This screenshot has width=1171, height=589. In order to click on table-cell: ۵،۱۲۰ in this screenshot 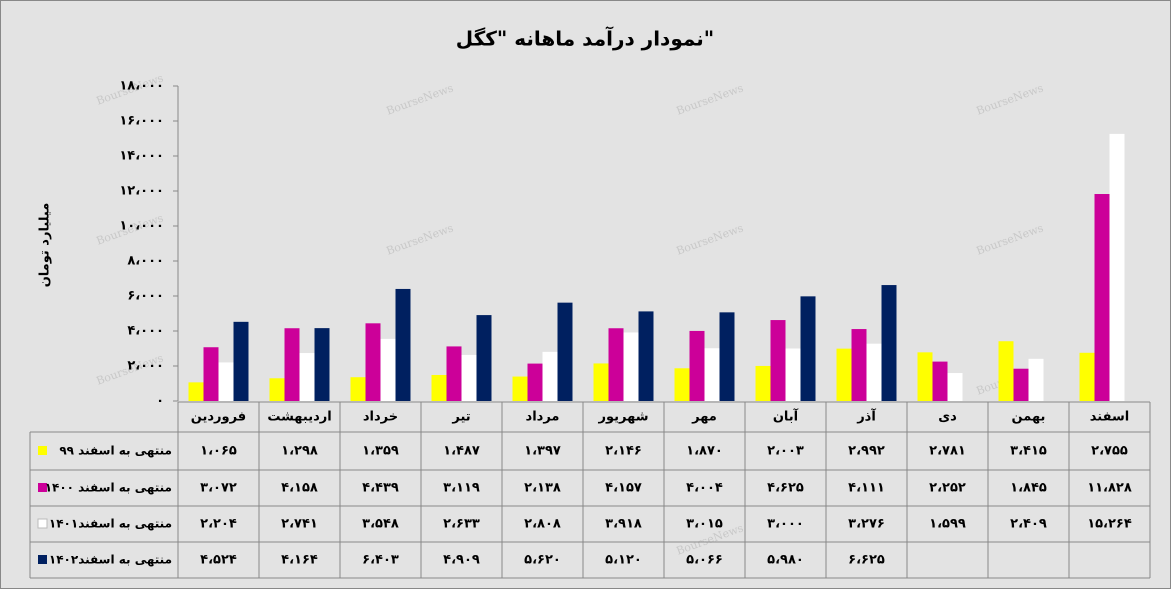, I will do `click(623, 560)`.